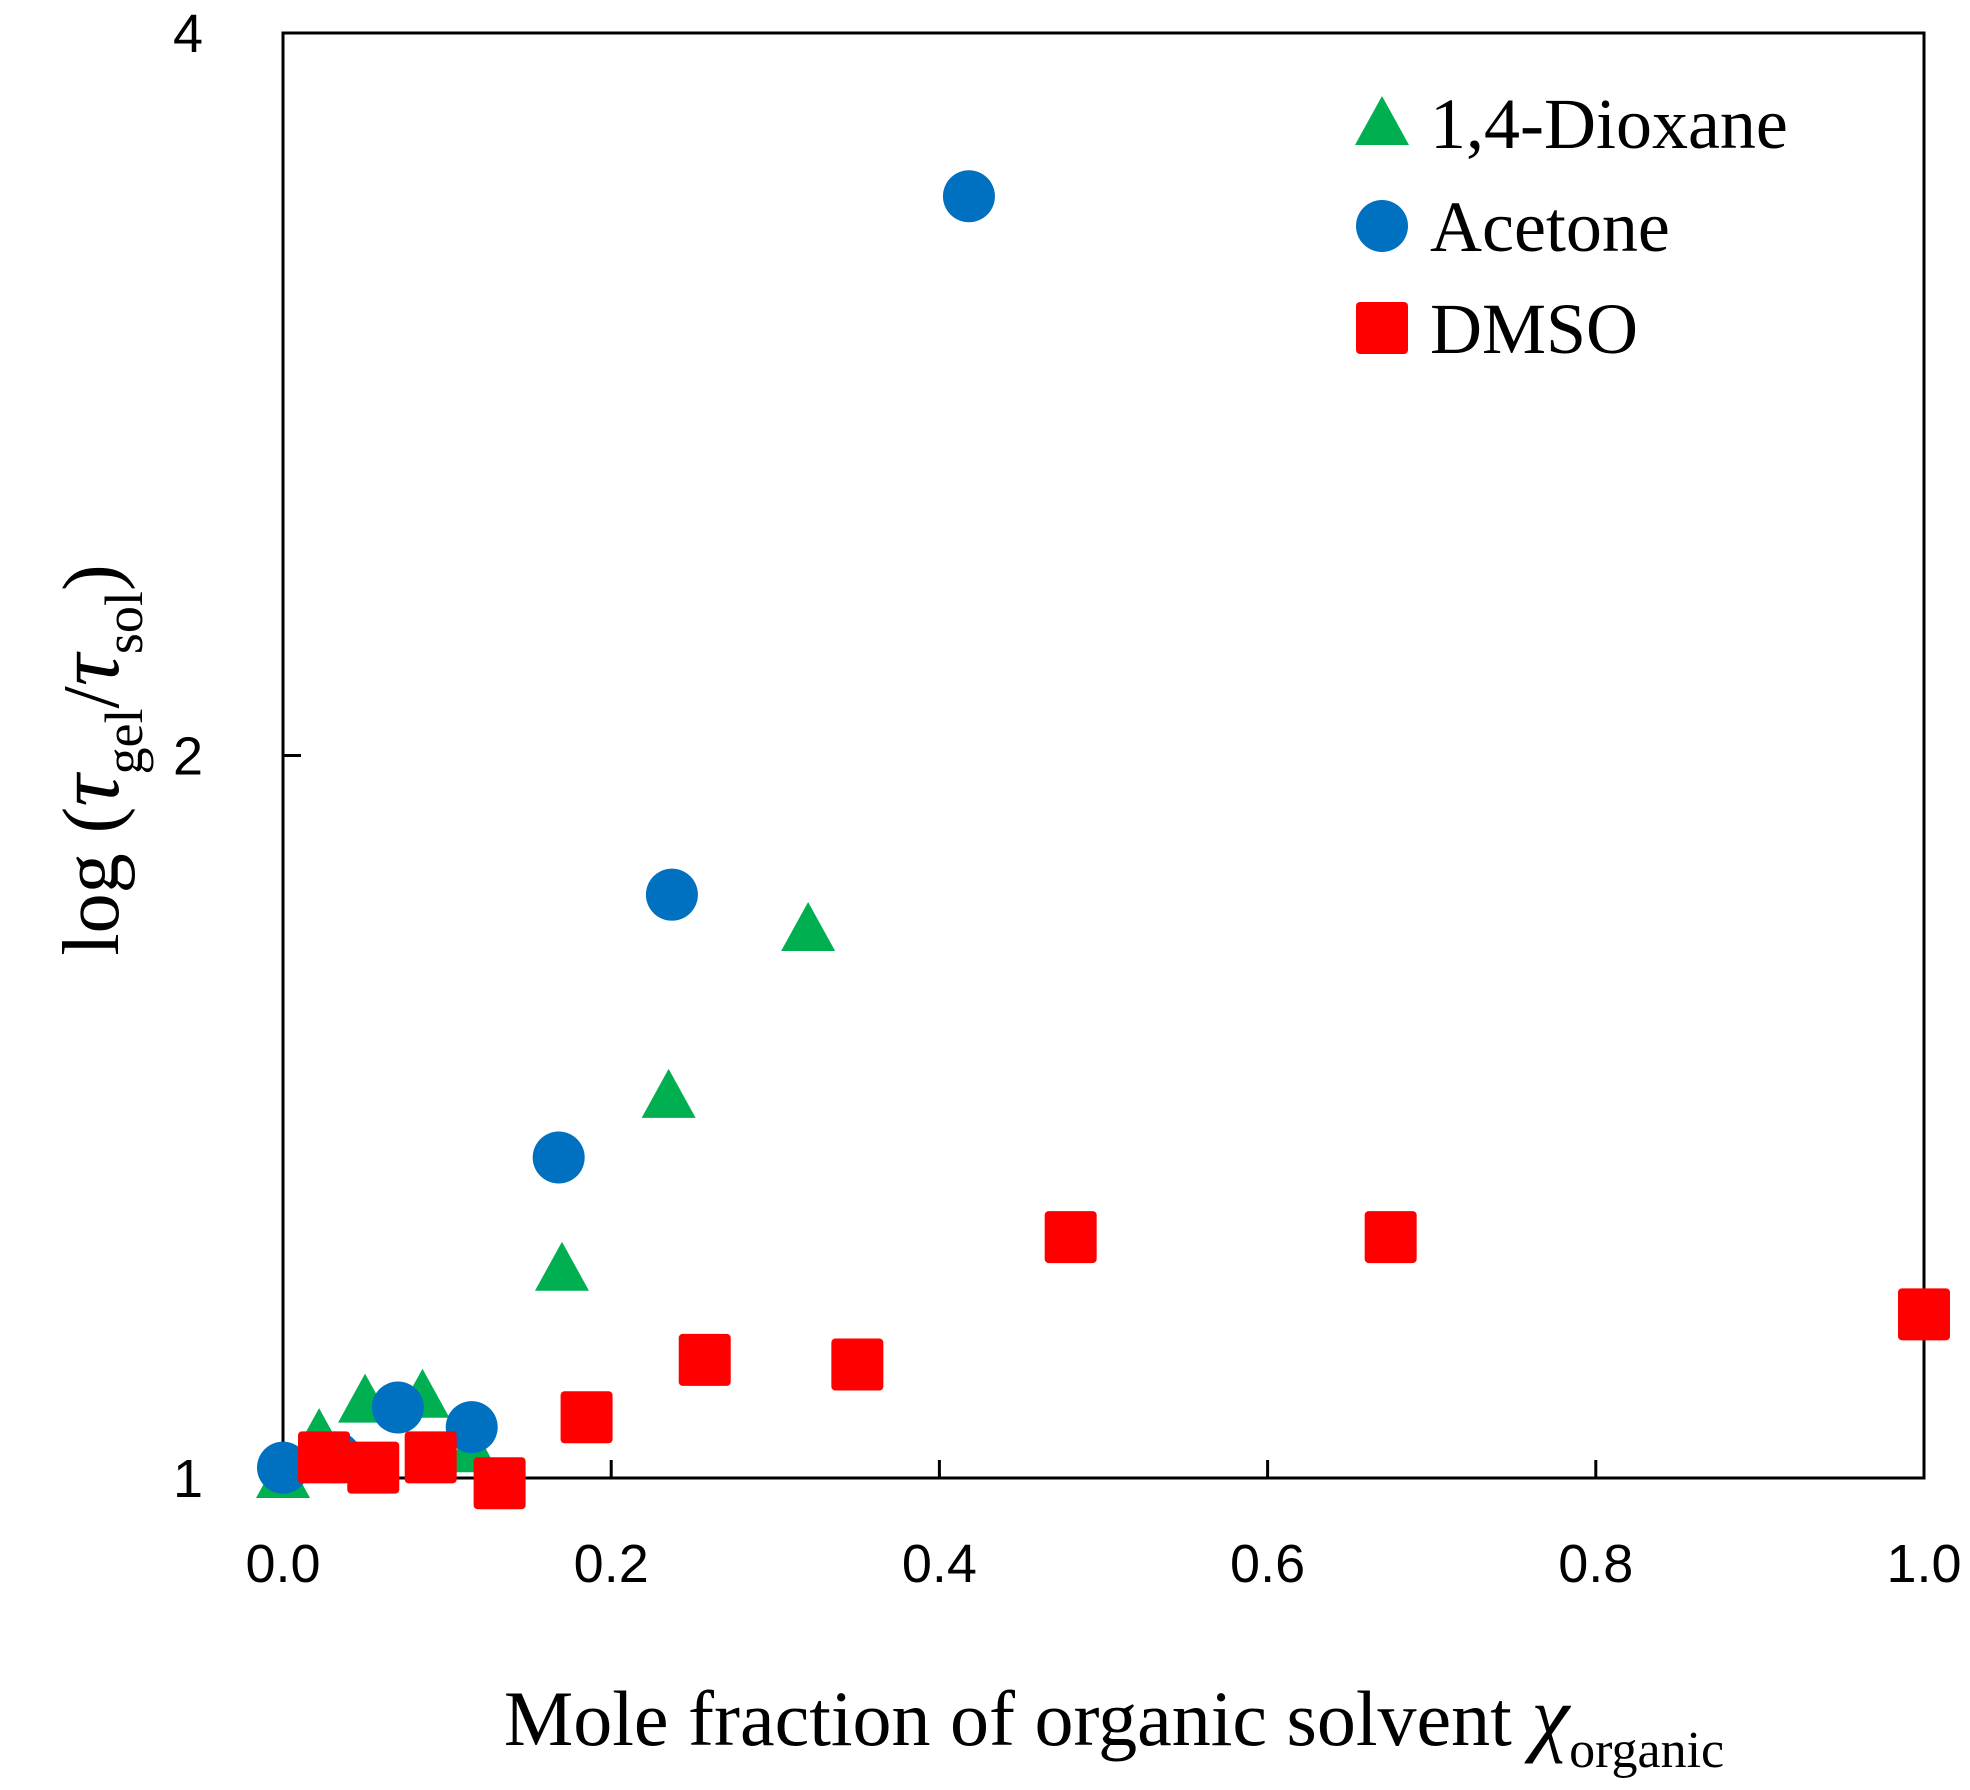 This screenshot has height=1790, width=1970. I want to click on x-tick-label: 0.6, so click(1267, 1564).